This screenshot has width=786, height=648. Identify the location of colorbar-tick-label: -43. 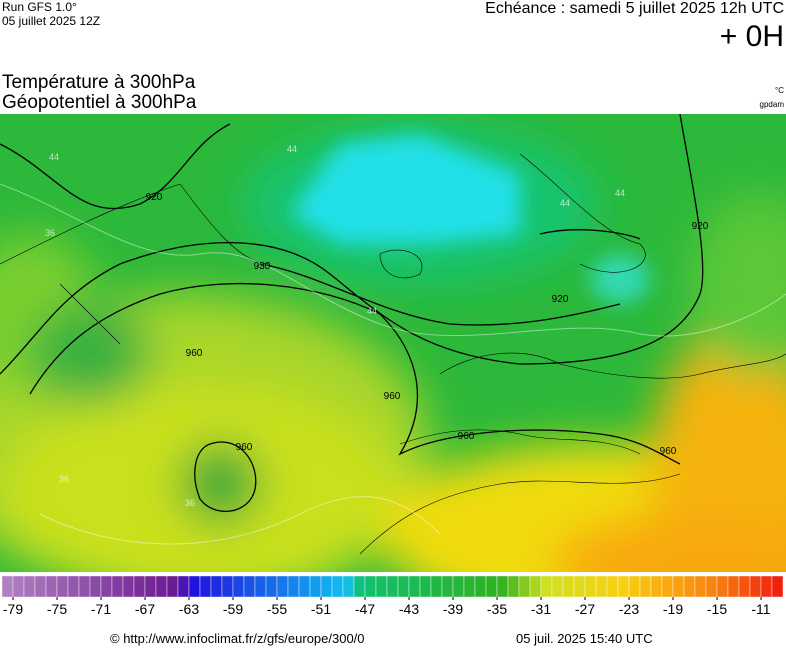
(409, 609).